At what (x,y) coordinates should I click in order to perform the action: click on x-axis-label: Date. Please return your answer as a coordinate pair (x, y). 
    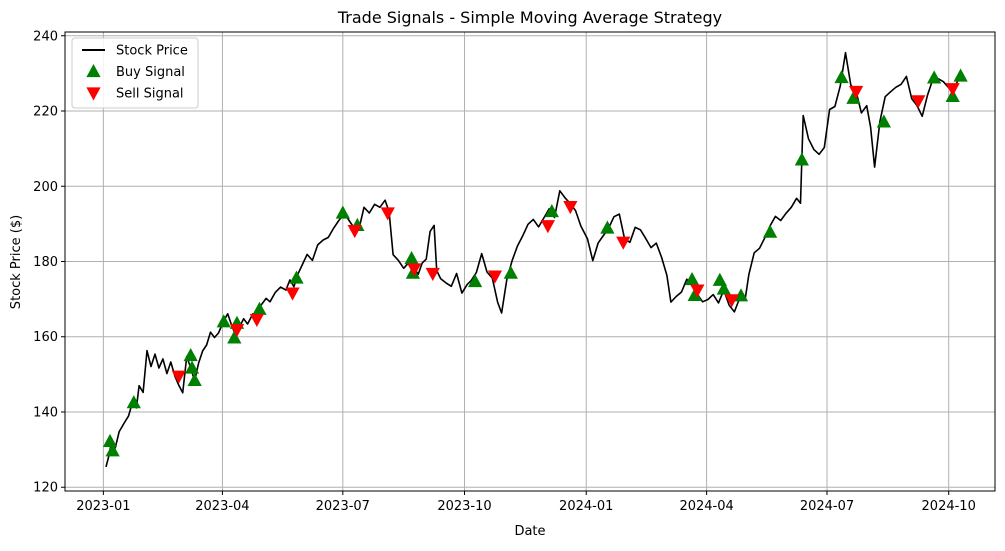
    Looking at the image, I should click on (529, 531).